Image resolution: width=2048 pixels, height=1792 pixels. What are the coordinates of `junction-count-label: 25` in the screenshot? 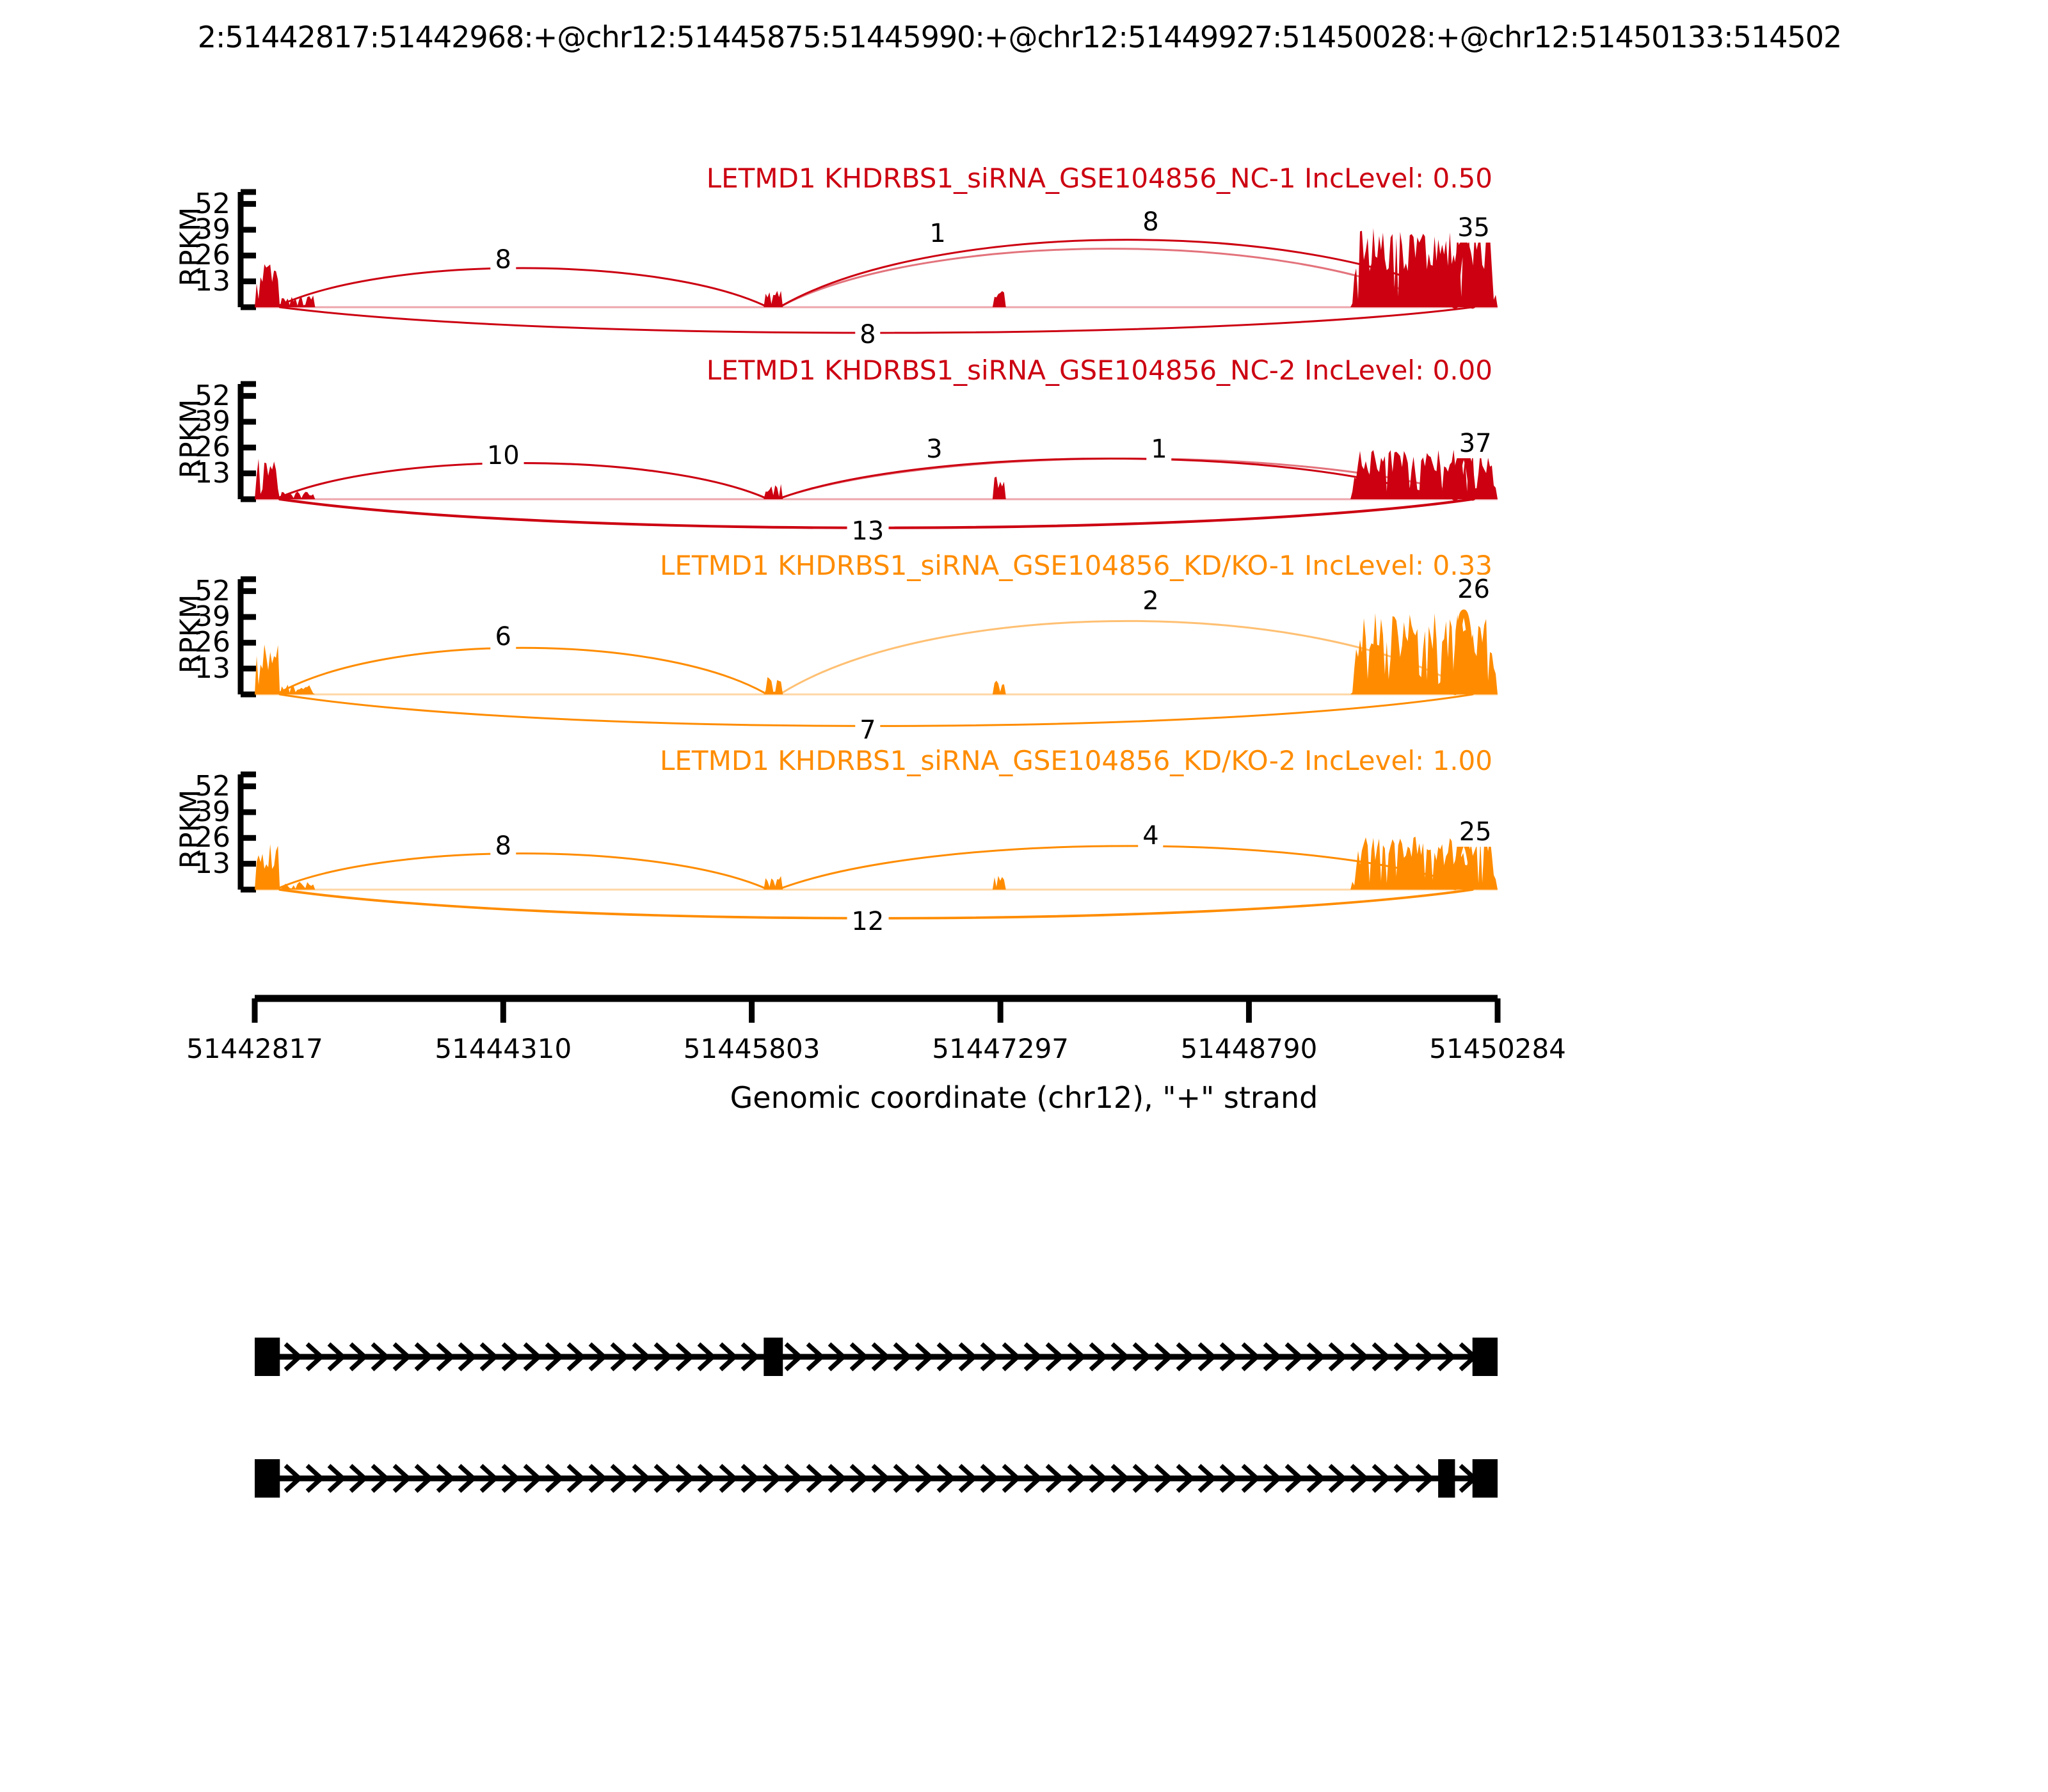 It's located at (1475, 832).